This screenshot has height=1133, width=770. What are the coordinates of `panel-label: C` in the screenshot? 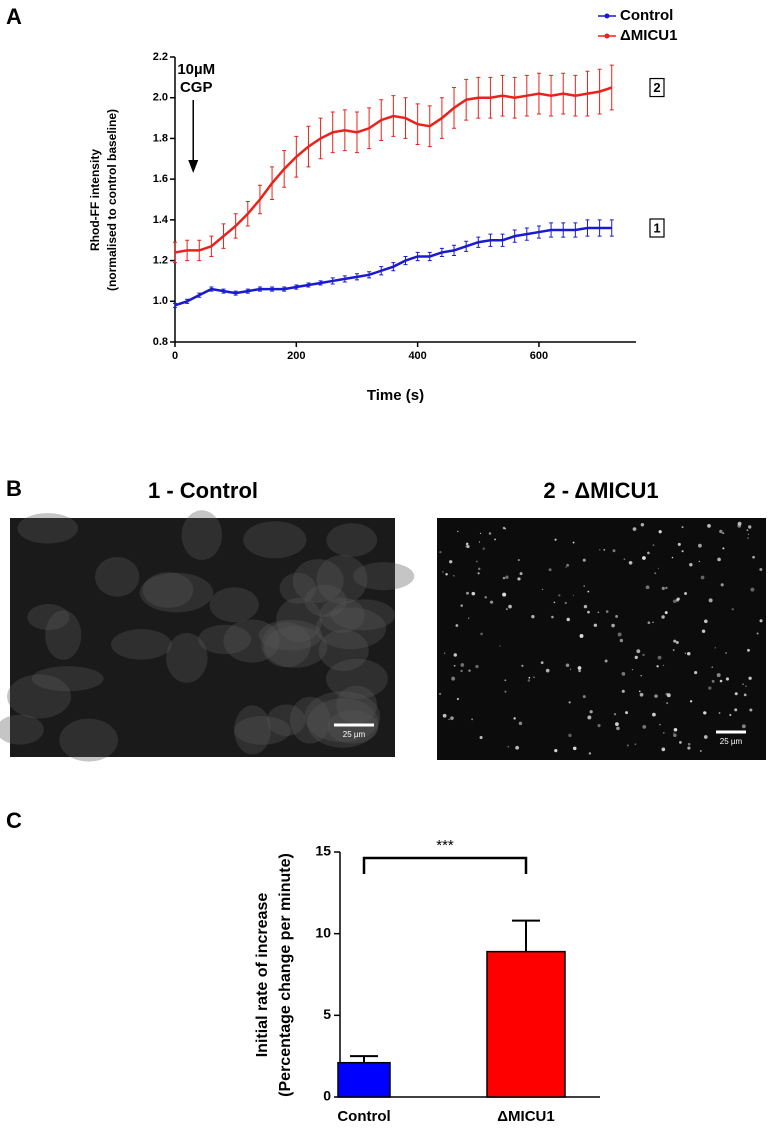 It's located at (14, 820).